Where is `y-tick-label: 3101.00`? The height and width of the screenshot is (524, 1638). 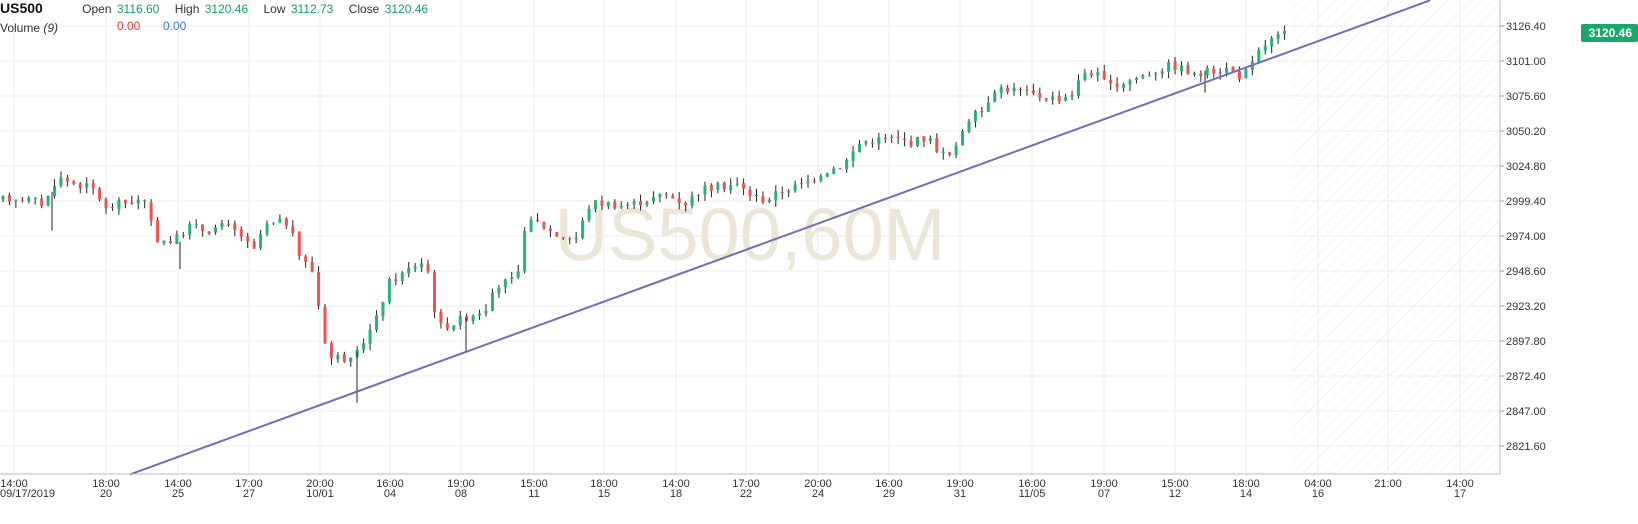 y-tick-label: 3101.00 is located at coordinates (1526, 62).